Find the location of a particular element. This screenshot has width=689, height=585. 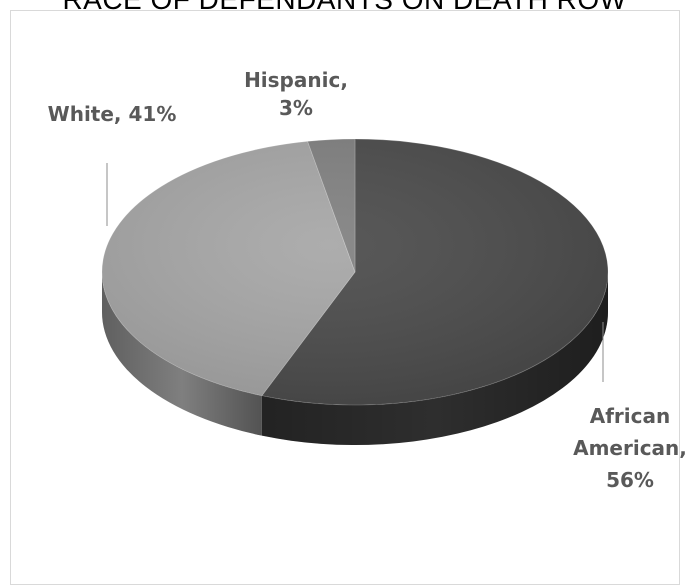

data-label-african-american: African American, 56% is located at coordinates (630, 448).